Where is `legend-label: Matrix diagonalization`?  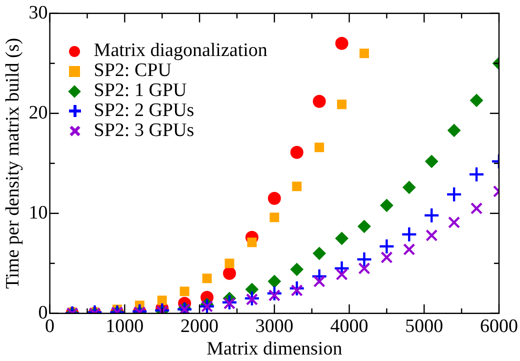
legend-label: Matrix diagonalization is located at coordinates (181, 51).